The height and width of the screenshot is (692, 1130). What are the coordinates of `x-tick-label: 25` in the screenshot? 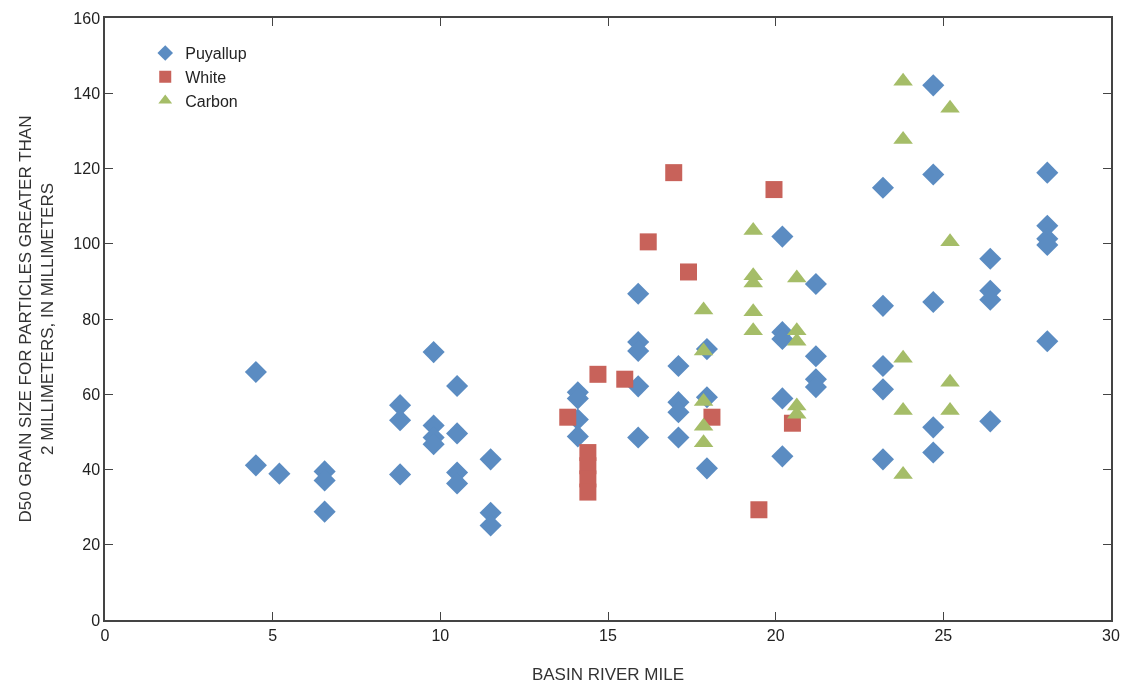 It's located at (943, 635).